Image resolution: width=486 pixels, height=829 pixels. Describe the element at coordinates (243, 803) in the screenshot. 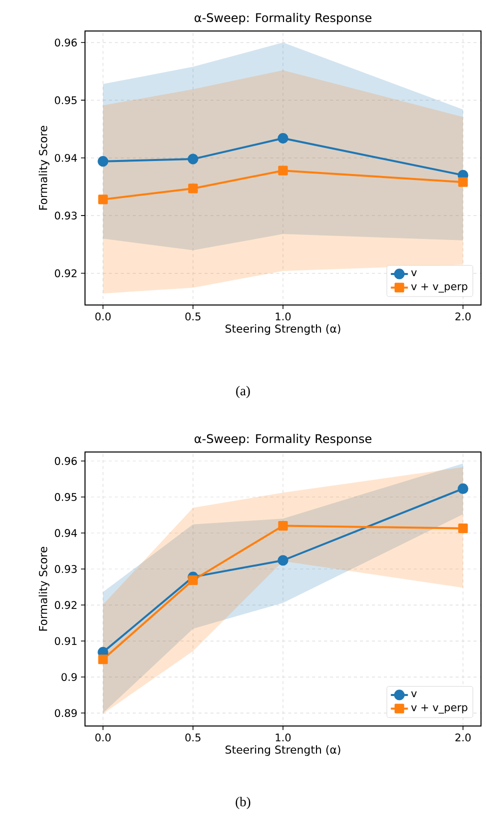

I see `text: (b)` at that location.